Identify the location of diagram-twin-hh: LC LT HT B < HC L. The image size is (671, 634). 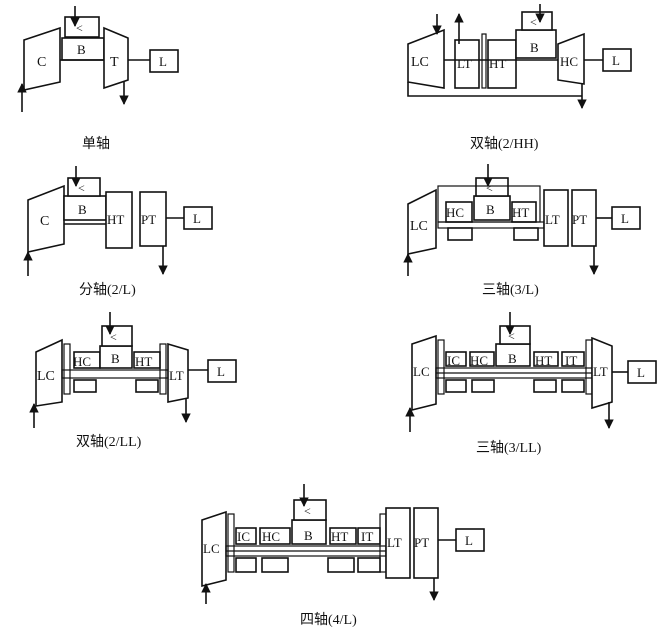
(519, 56).